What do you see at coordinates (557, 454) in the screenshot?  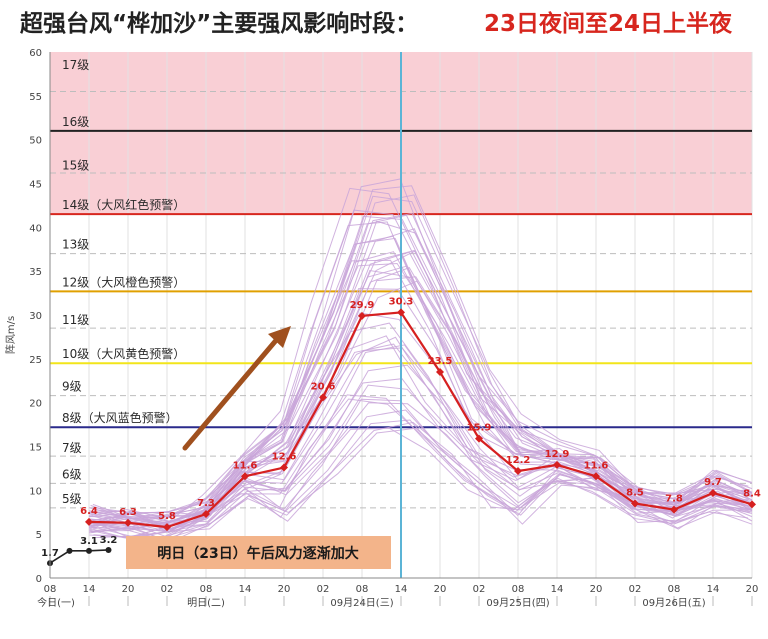 I see `forecast-value-label: 12.9` at bounding box center [557, 454].